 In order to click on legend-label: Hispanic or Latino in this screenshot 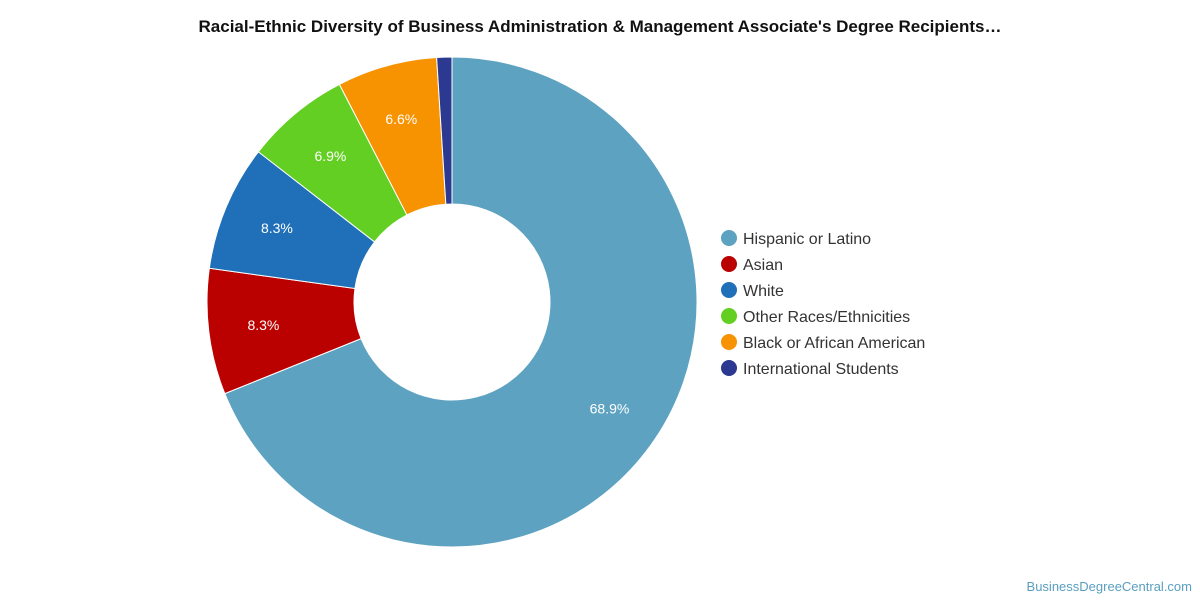, I will do `click(807, 239)`.